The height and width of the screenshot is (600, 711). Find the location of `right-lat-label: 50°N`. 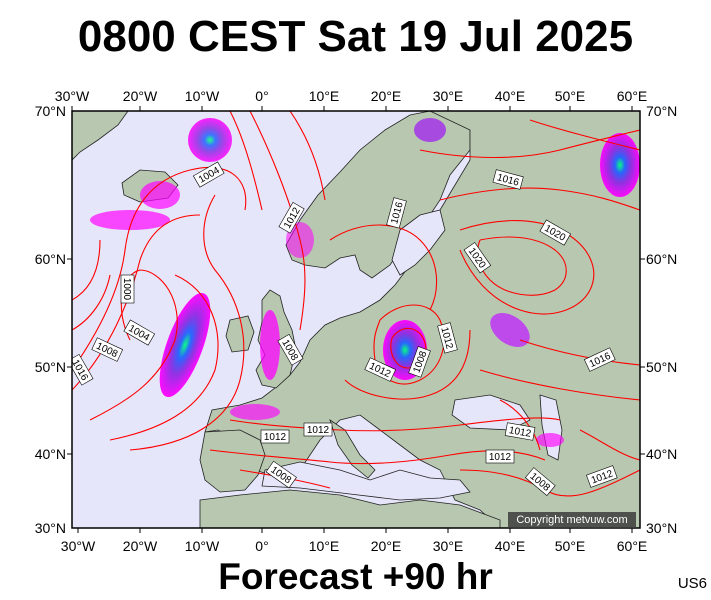

right-lat-label: 50°N is located at coordinates (662, 367).